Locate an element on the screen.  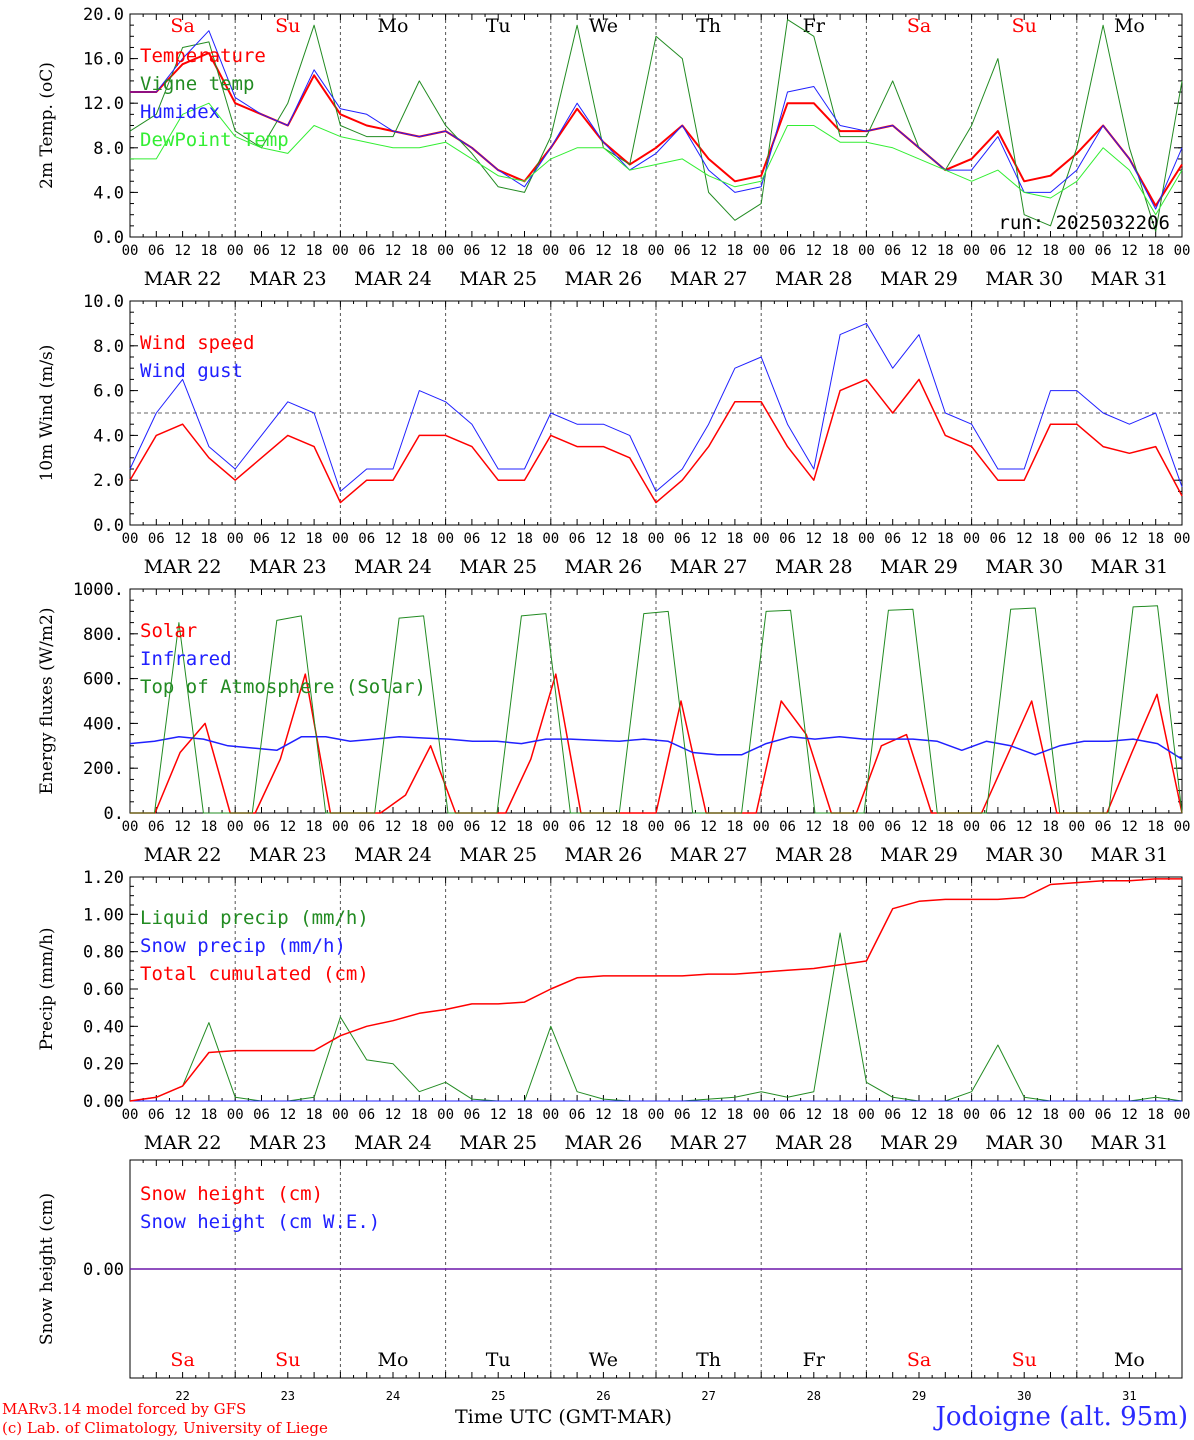
weekday-label: We is located at coordinates (603, 1360).